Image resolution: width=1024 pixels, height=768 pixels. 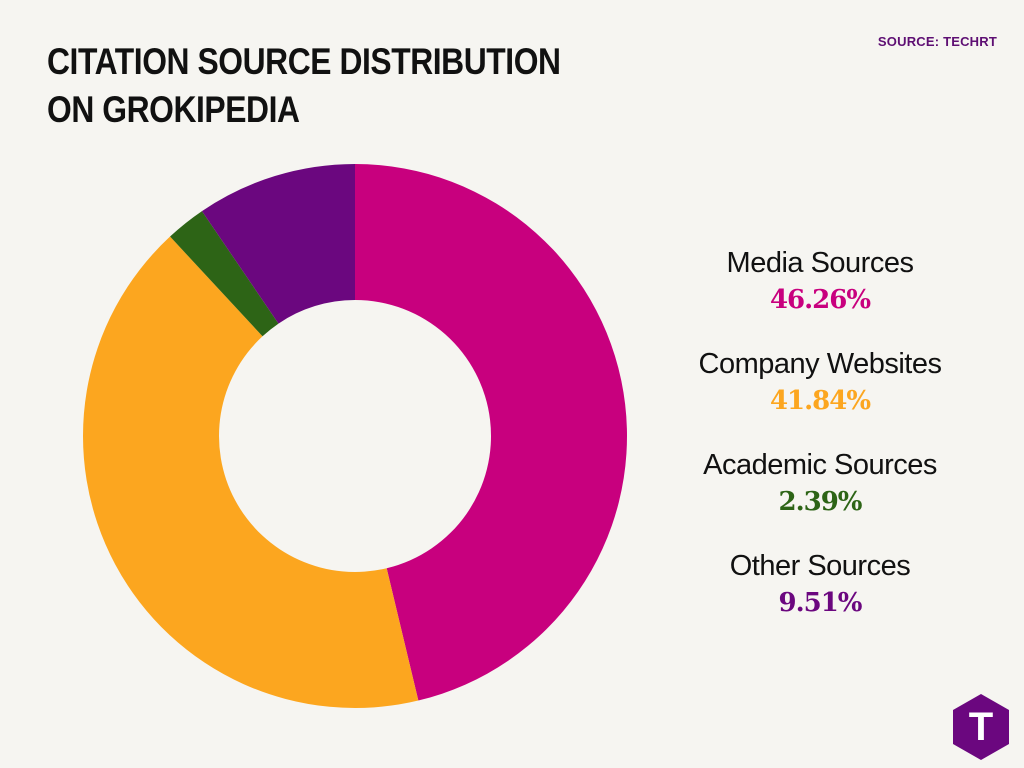 I want to click on legend-label: Other Sources, so click(x=820, y=566).